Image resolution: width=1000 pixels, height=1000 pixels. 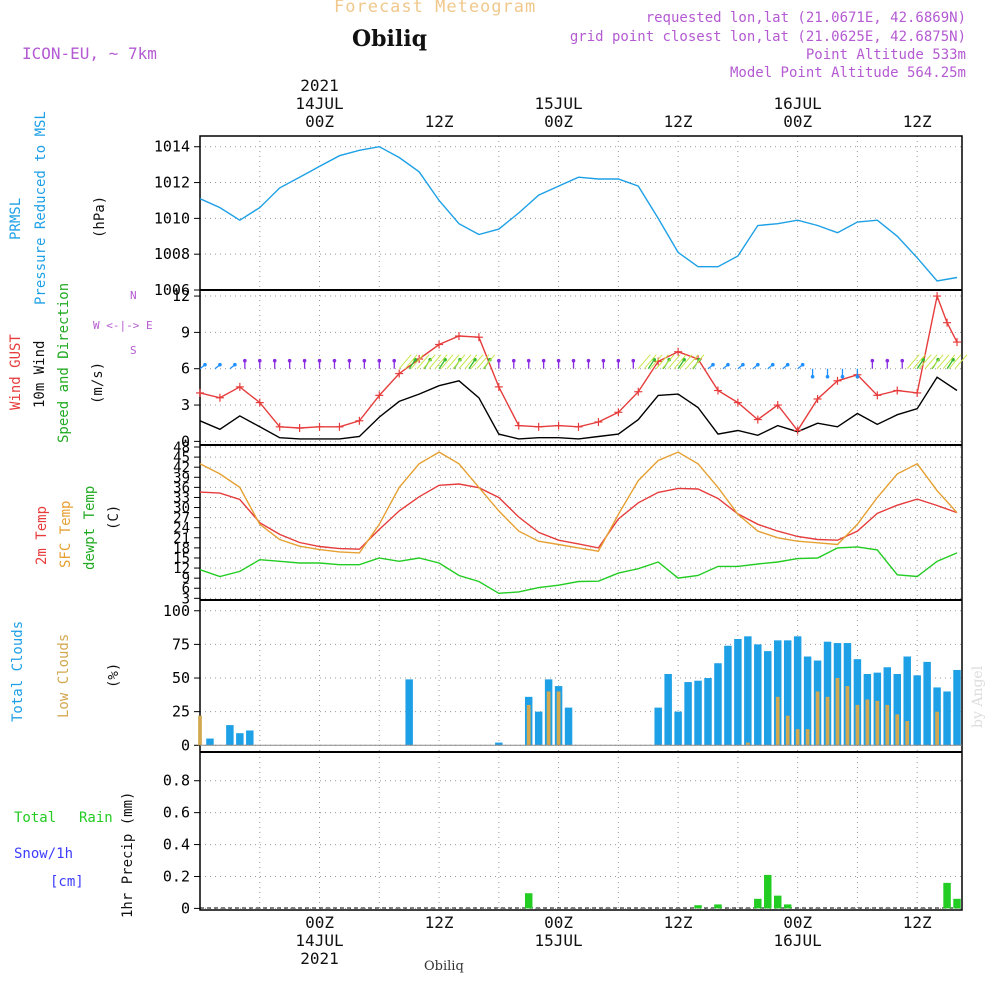 I want to click on t2m-label: 2m Temp, so click(x=42, y=535).